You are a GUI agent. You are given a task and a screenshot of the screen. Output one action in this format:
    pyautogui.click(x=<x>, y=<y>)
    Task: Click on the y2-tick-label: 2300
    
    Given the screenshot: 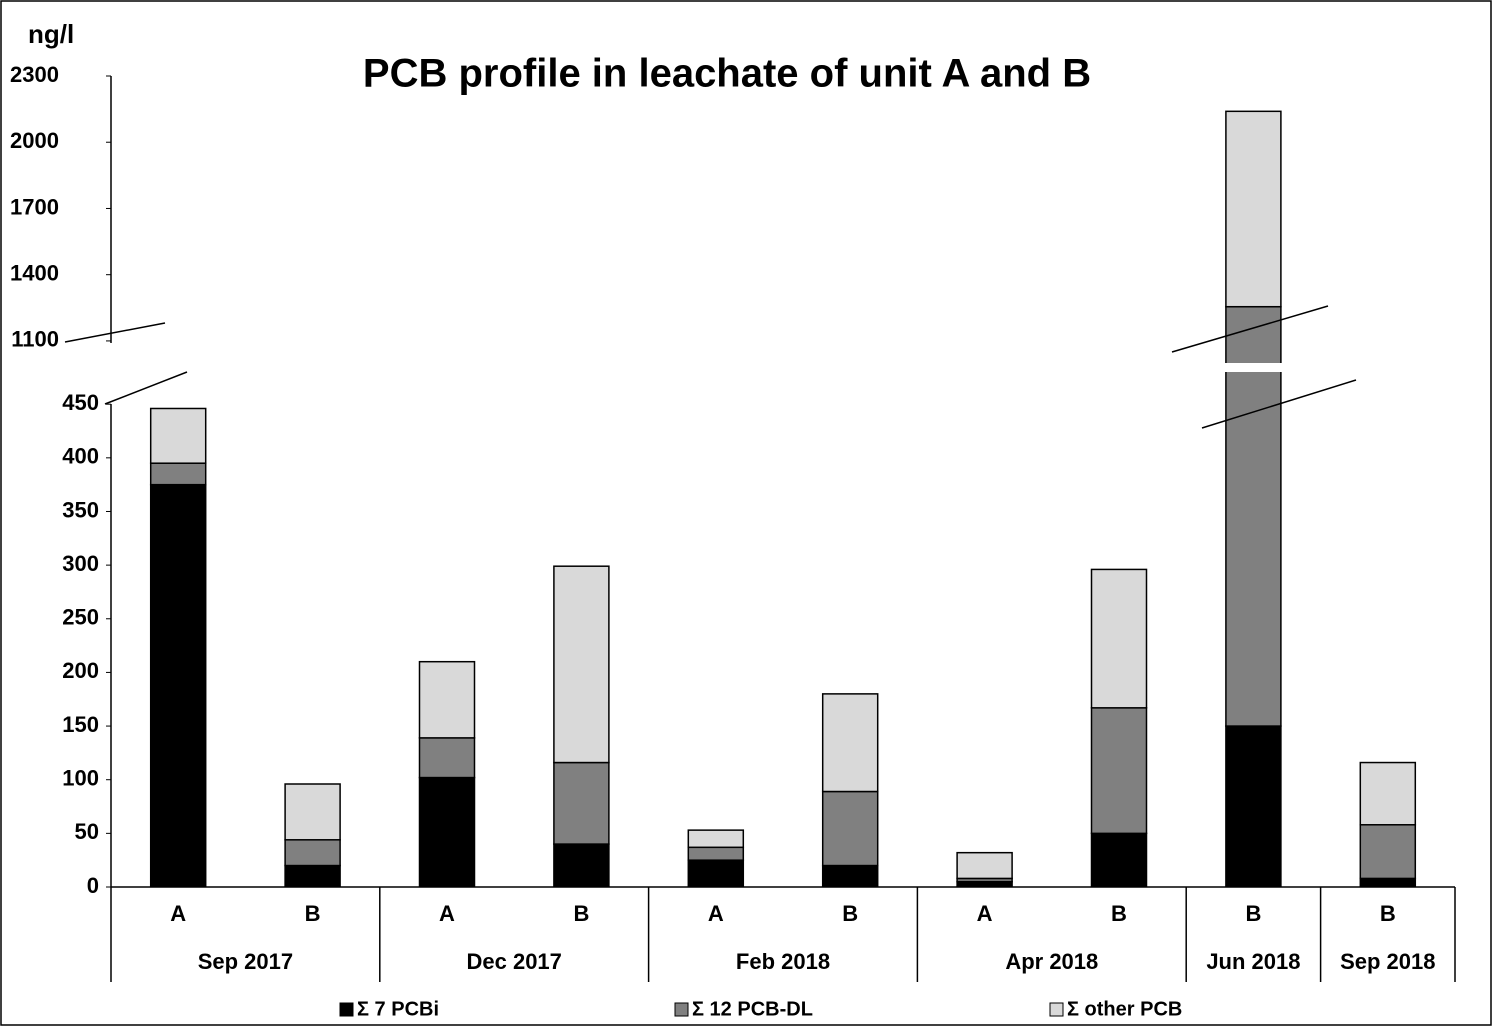 What is the action you would take?
    pyautogui.click(x=34, y=74)
    